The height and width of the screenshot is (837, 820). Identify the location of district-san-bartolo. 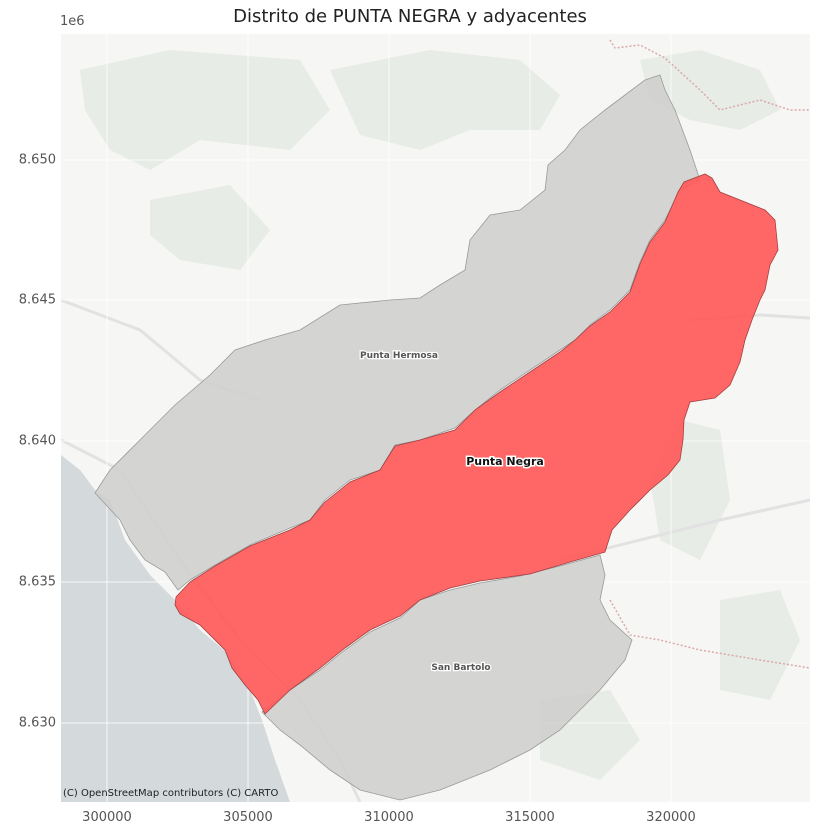
(447, 677).